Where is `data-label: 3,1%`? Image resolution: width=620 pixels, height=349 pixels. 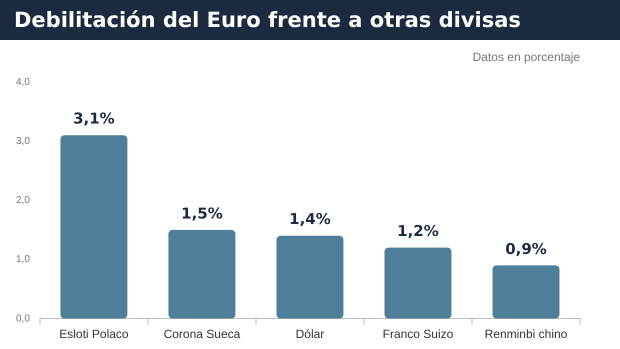 data-label: 3,1% is located at coordinates (94, 119).